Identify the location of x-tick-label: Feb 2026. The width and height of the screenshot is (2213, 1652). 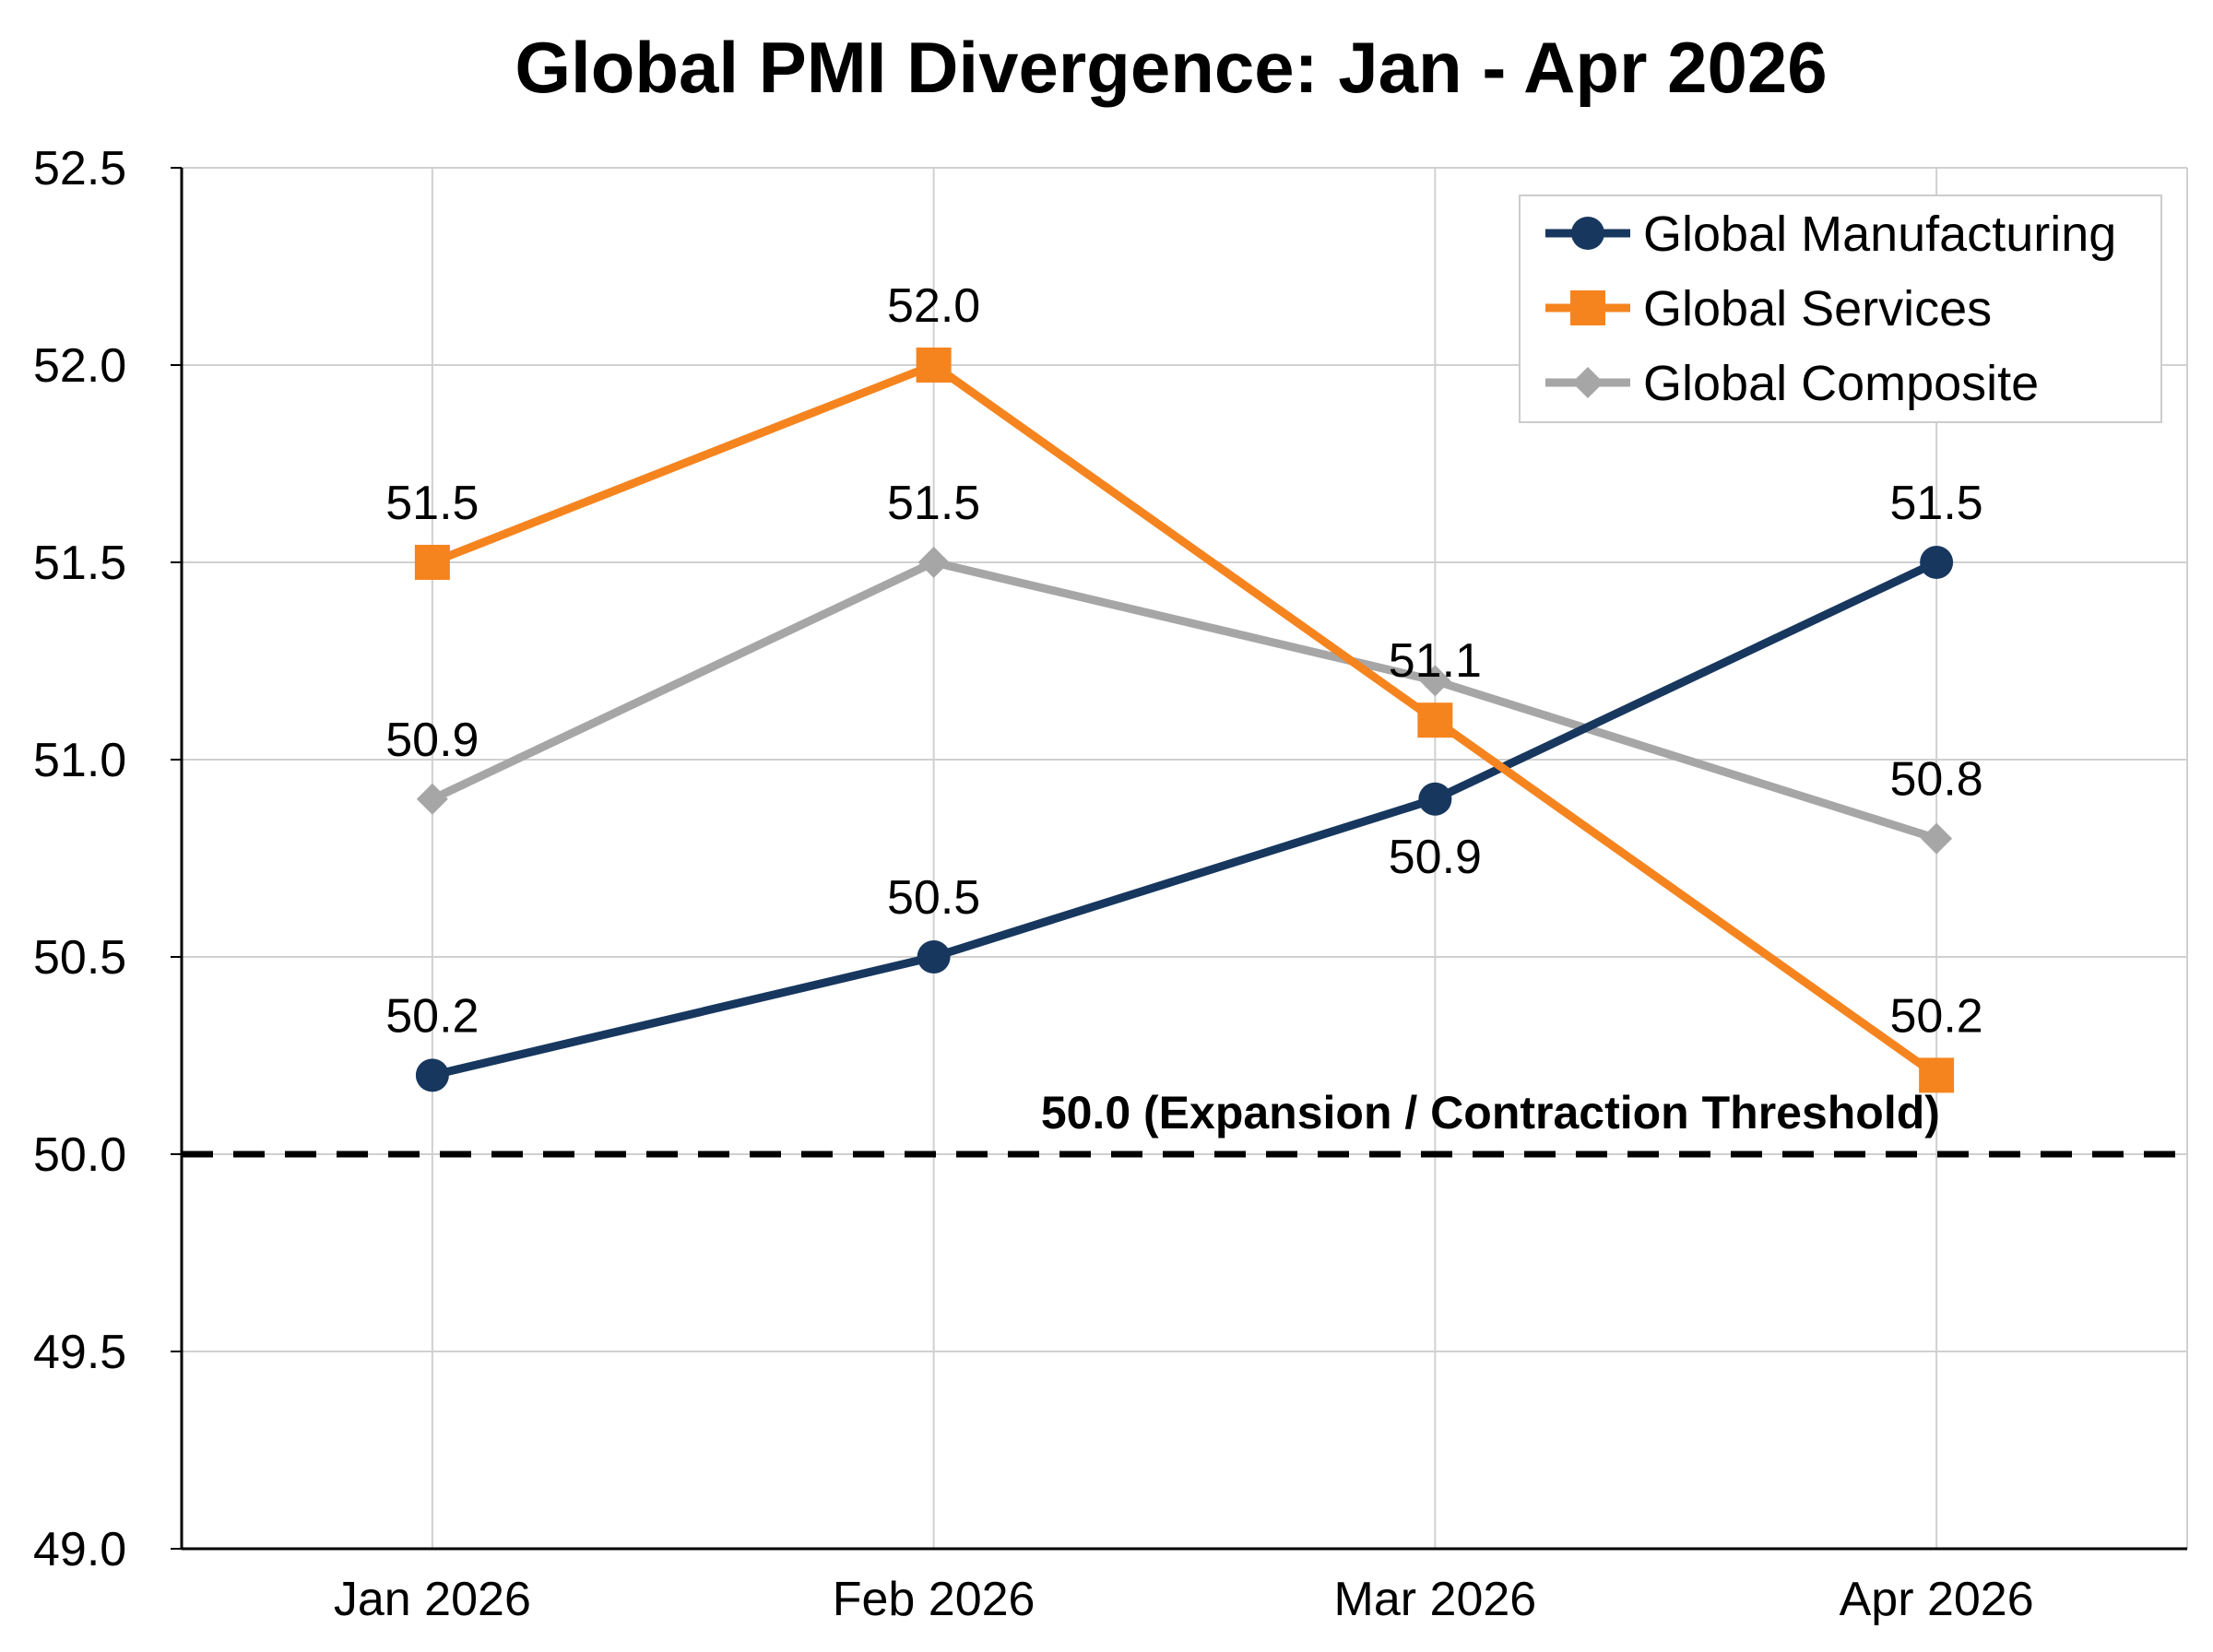
(934, 1599).